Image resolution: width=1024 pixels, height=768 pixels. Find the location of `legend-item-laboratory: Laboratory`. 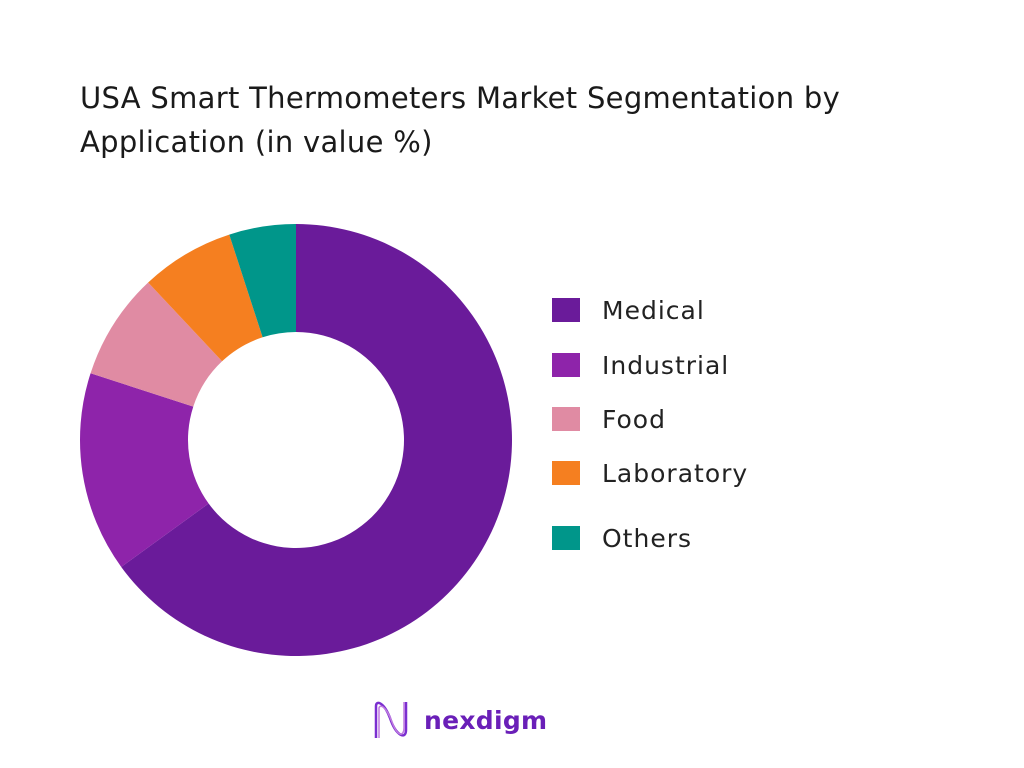

legend-item-laboratory: Laboratory is located at coordinates (650, 473).